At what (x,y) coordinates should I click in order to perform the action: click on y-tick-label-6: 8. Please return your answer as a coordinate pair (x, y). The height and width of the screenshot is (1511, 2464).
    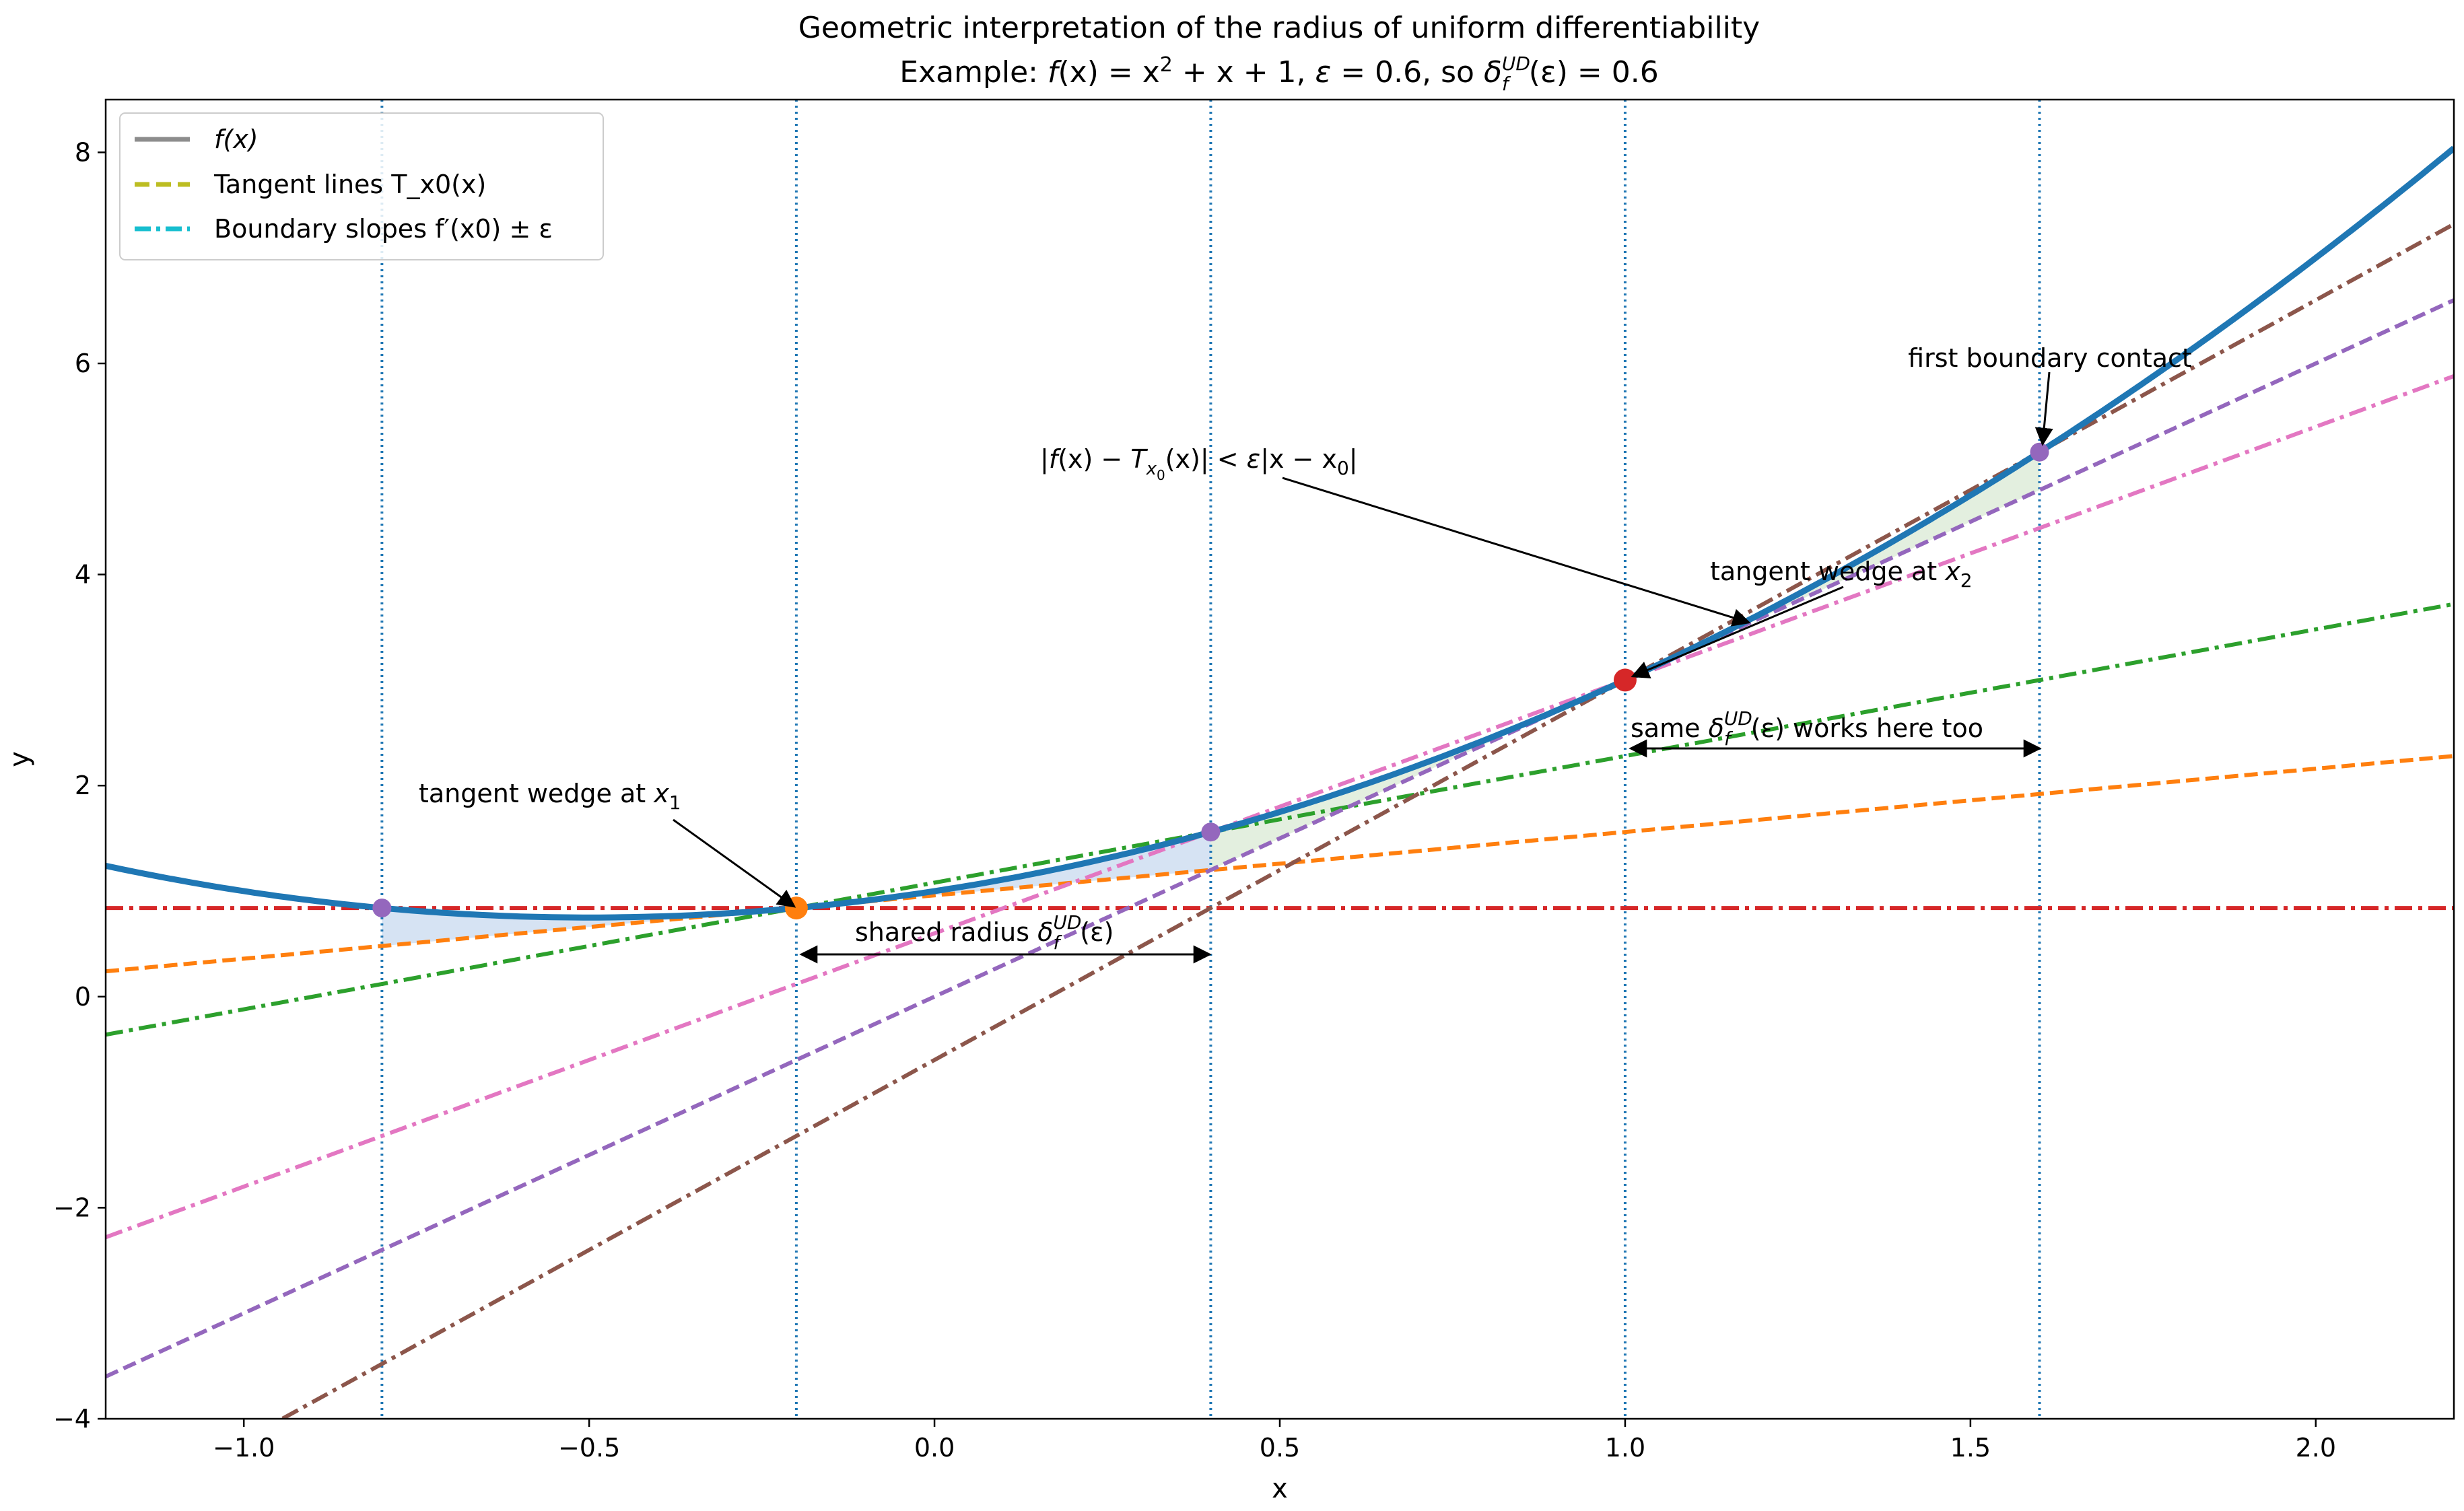
    Looking at the image, I should click on (83, 152).